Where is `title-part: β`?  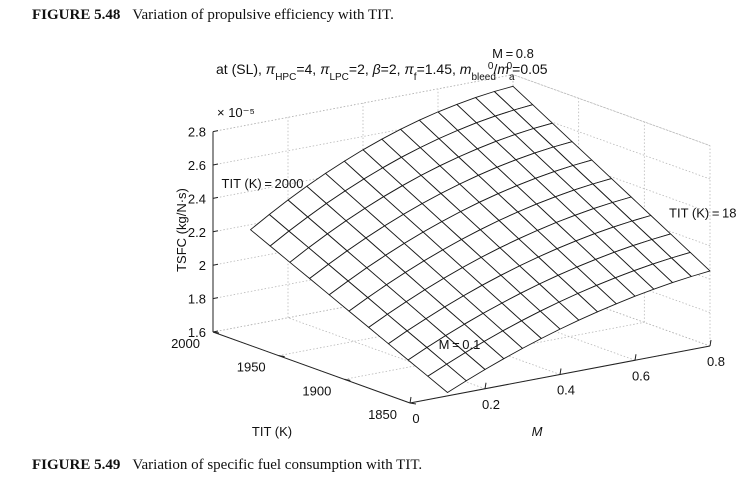 title-part: β is located at coordinates (376, 69).